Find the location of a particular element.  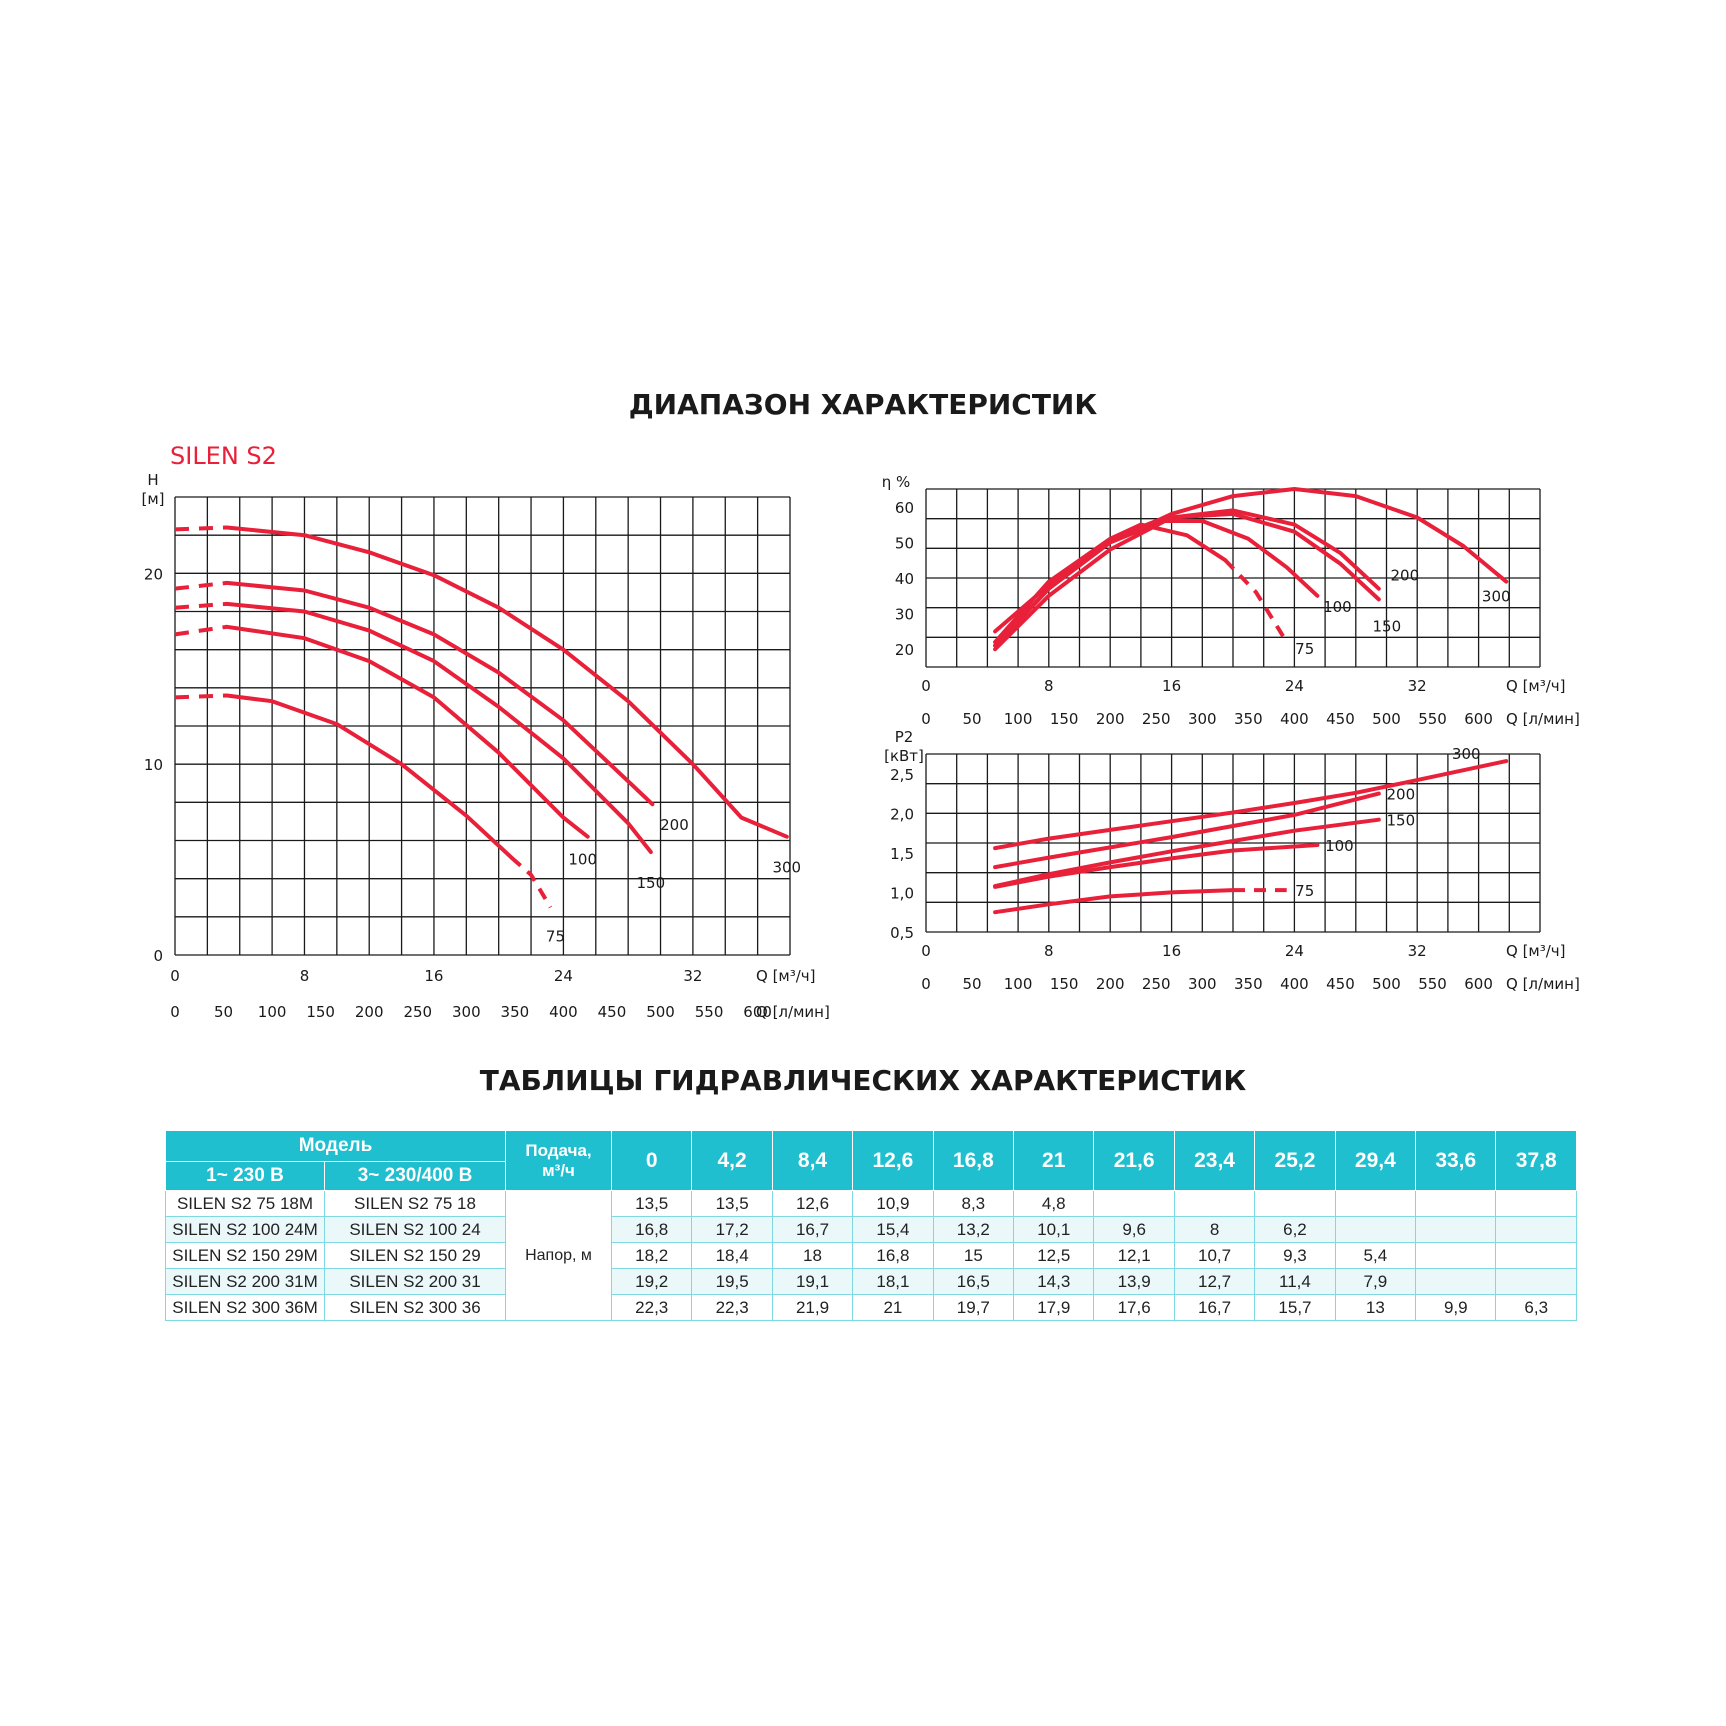

head-value-cell: 8,3 is located at coordinates (973, 1203).